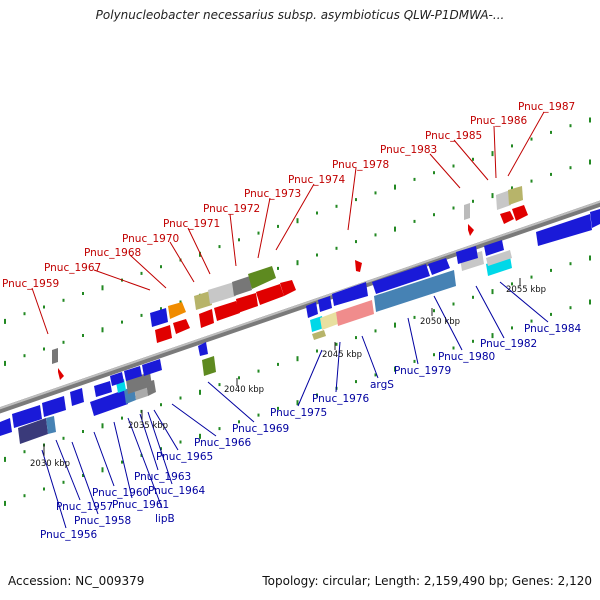 The height and width of the screenshot is (600, 600). I want to click on gene-pnuc-1983b, so click(471, 230).